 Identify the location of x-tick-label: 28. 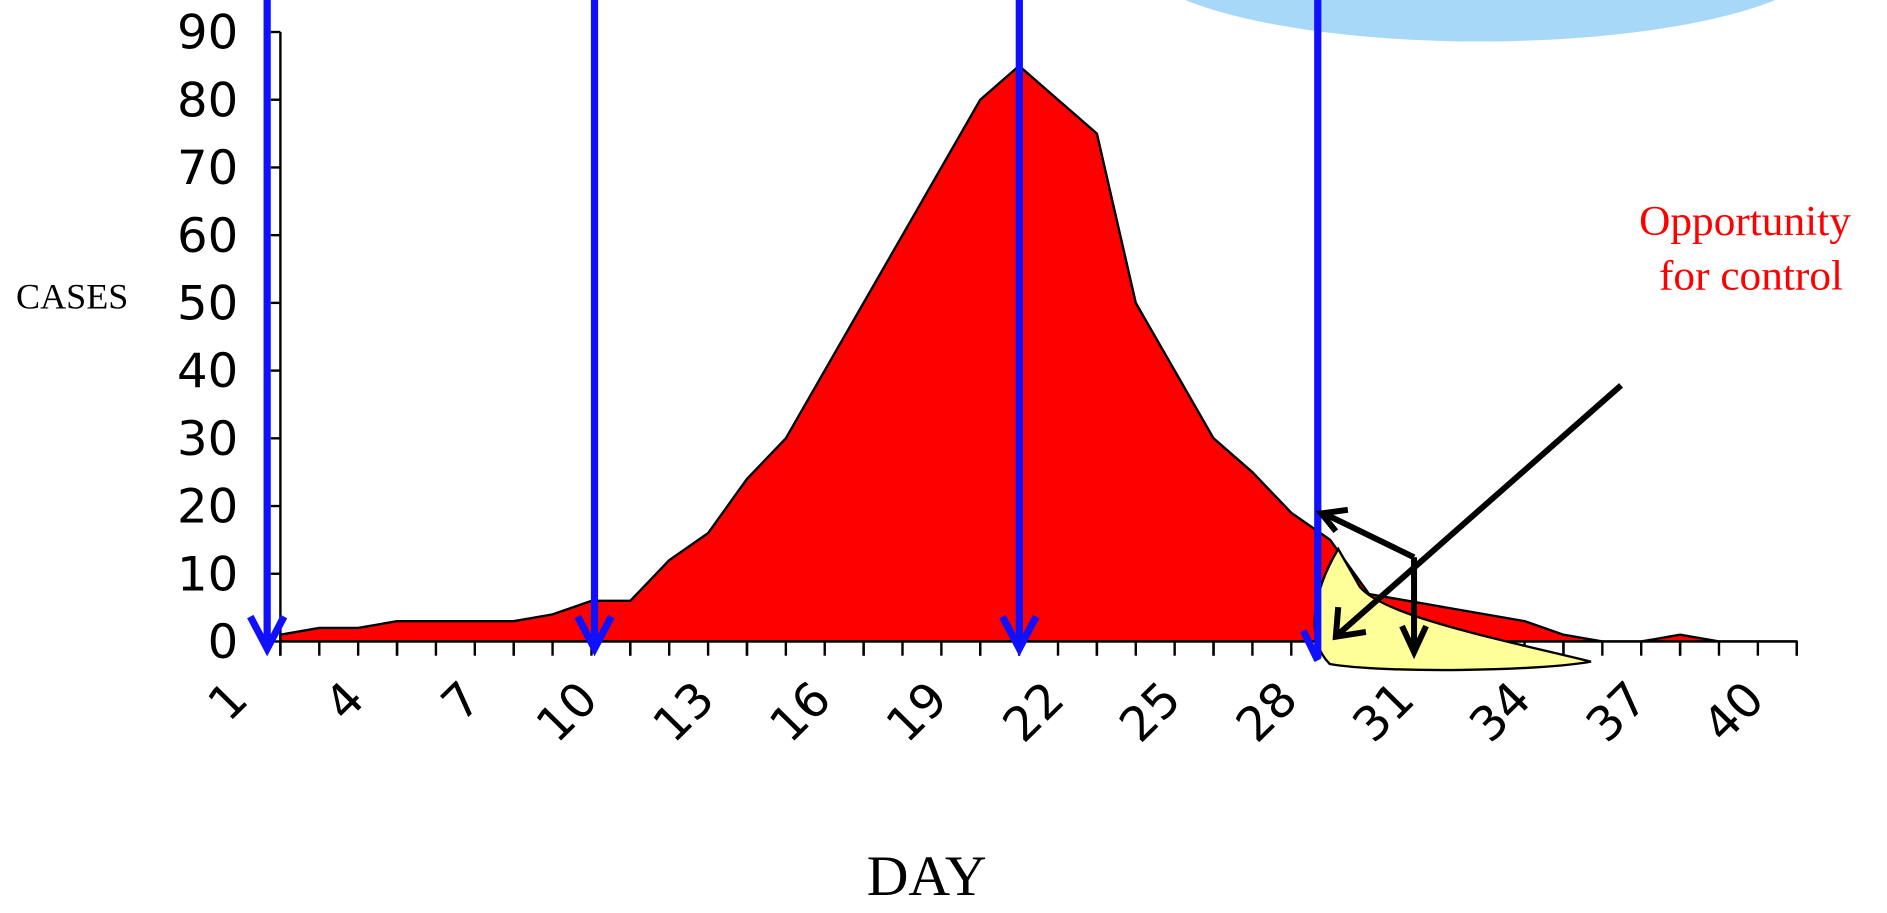
(1267, 712).